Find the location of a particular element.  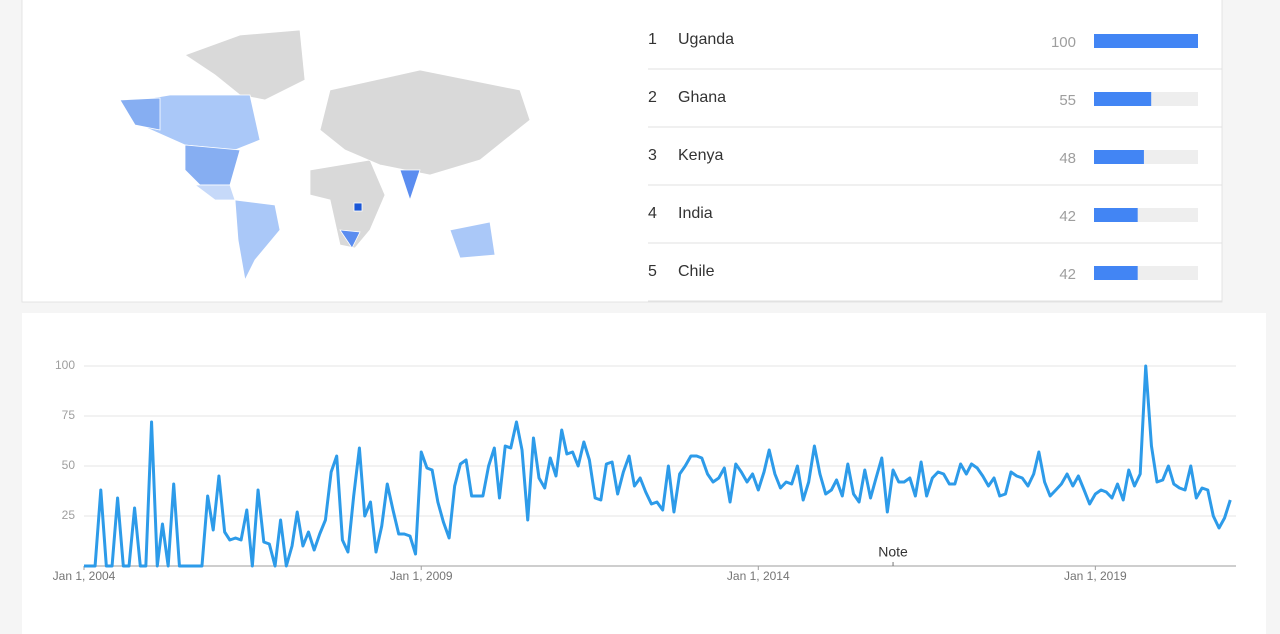

x-tick-label: Jan 1, 2014 is located at coordinates (758, 576).